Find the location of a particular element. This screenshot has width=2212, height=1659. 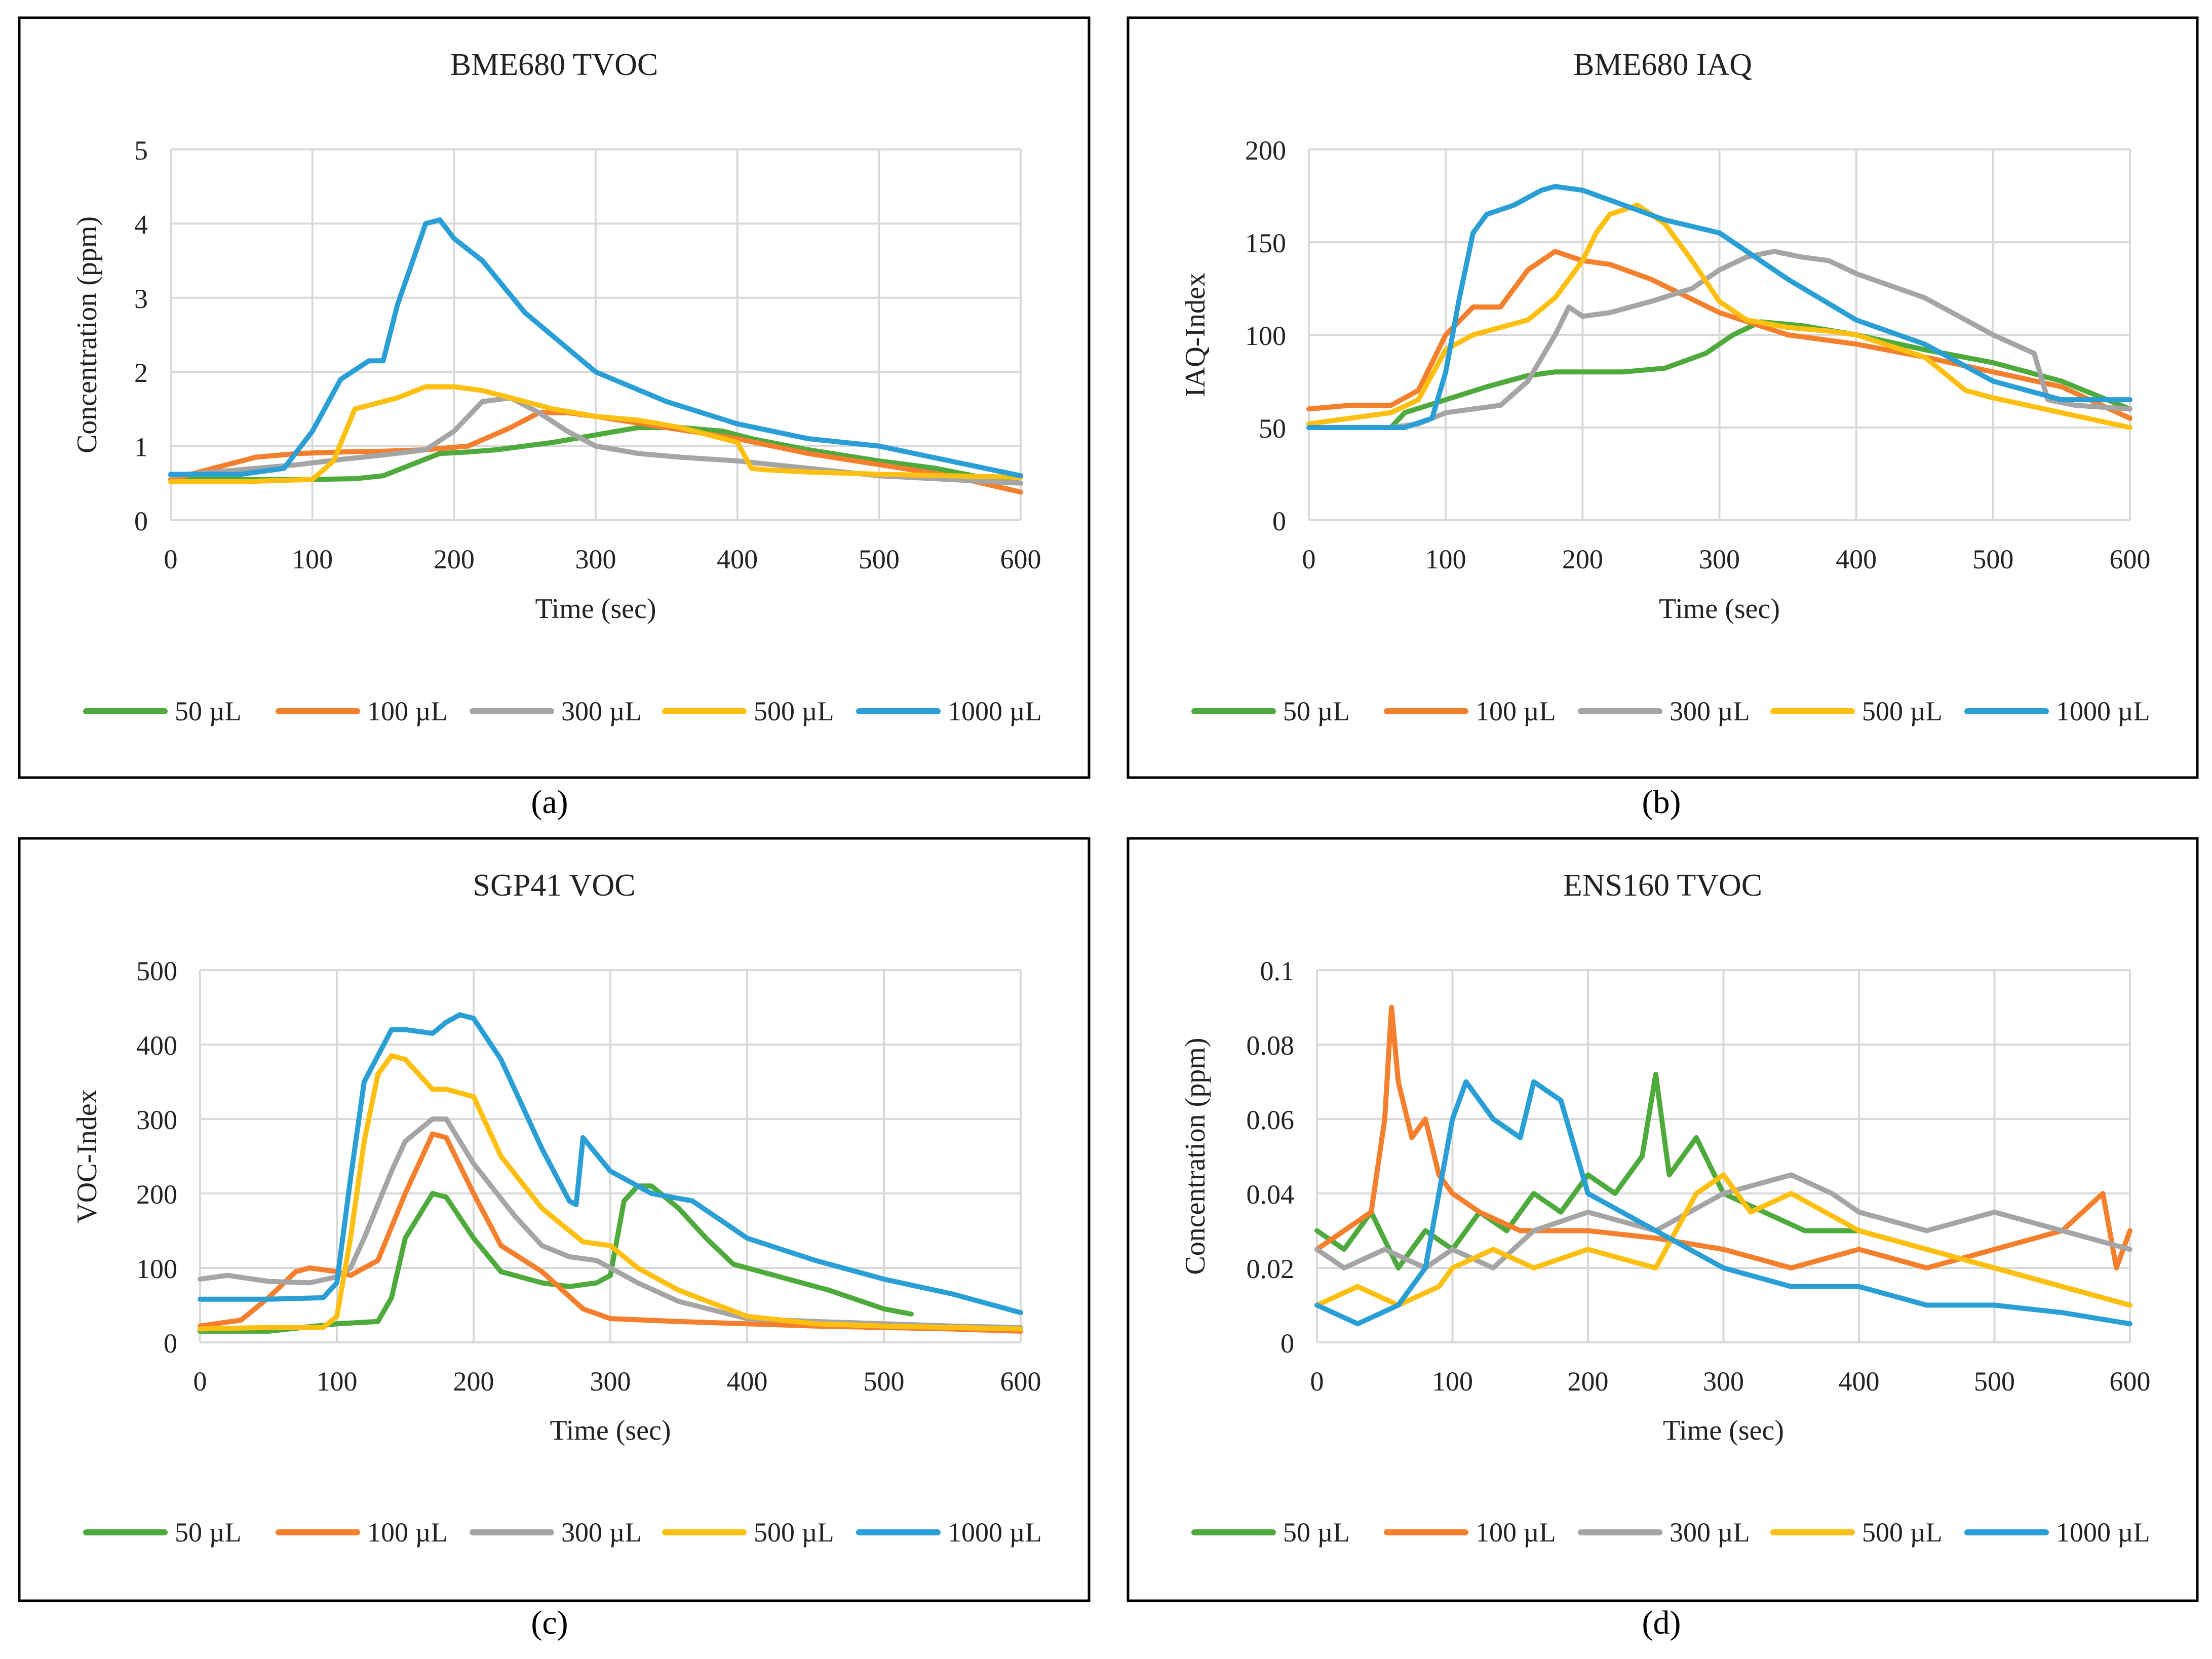

chart-1-legend-entry: 500 µL is located at coordinates (794, 711).